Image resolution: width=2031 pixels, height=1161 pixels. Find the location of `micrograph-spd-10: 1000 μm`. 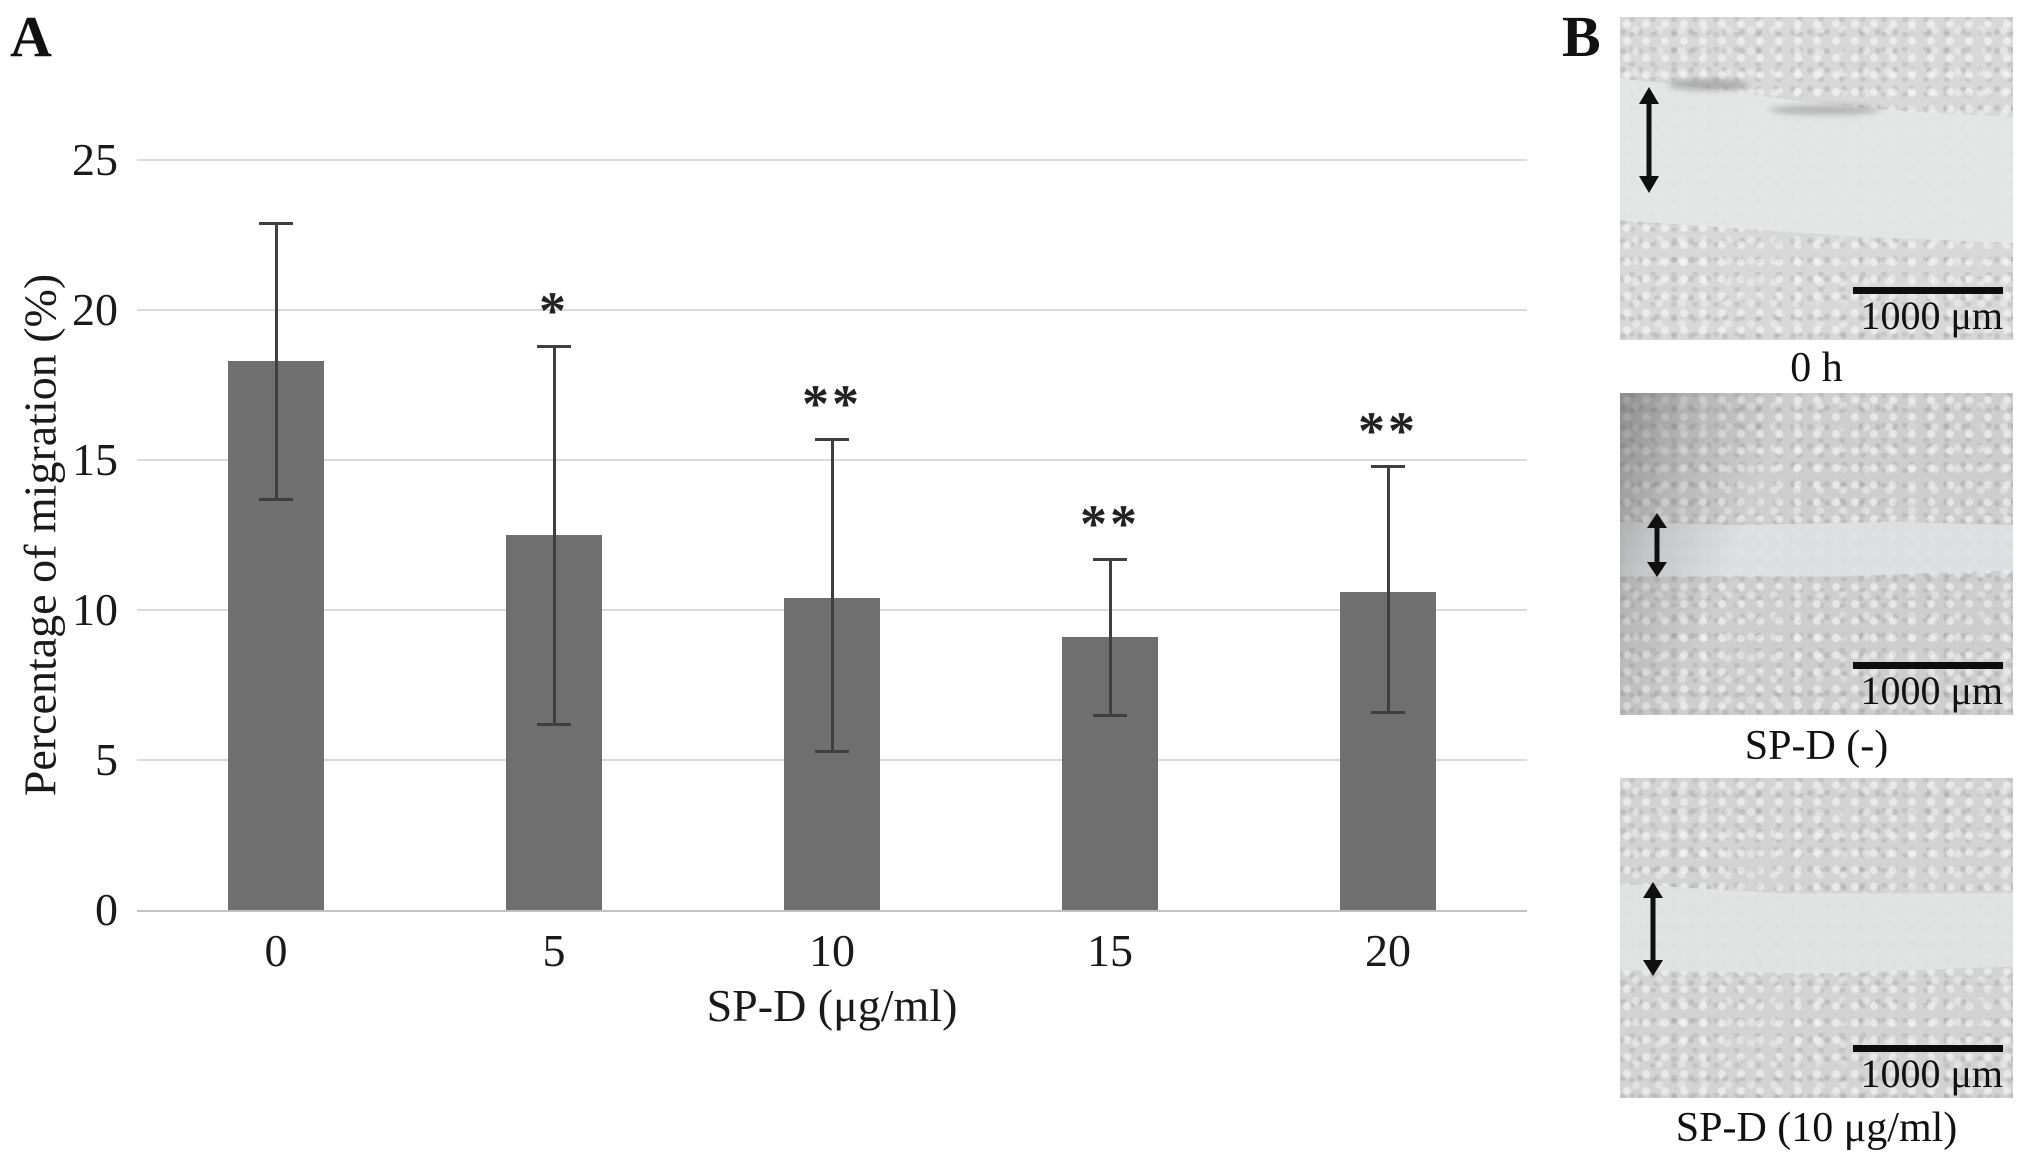

micrograph-spd-10: 1000 μm is located at coordinates (1816, 938).